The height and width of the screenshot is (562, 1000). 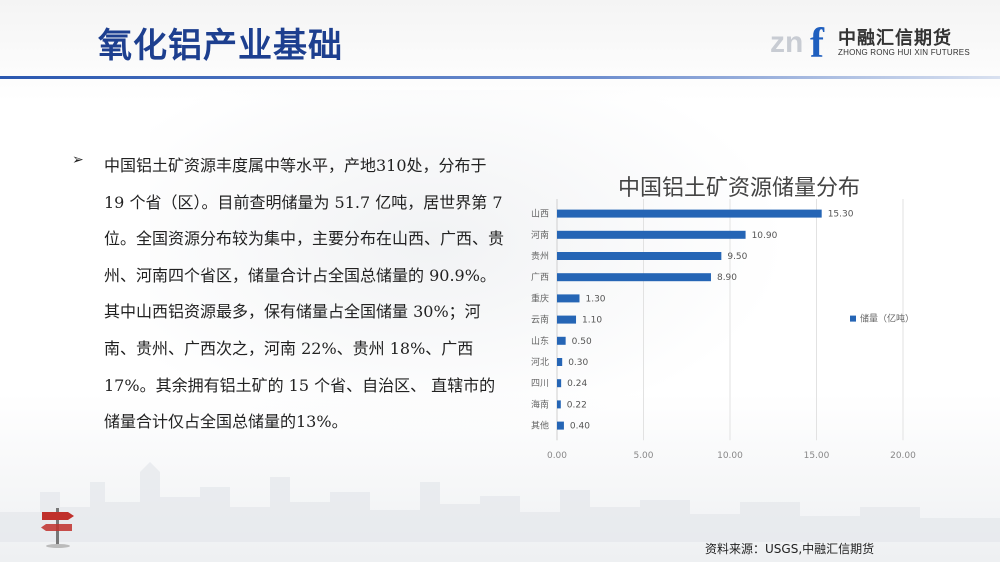 What do you see at coordinates (841, 215) in the screenshot?
I see `data-label: 15.30` at bounding box center [841, 215].